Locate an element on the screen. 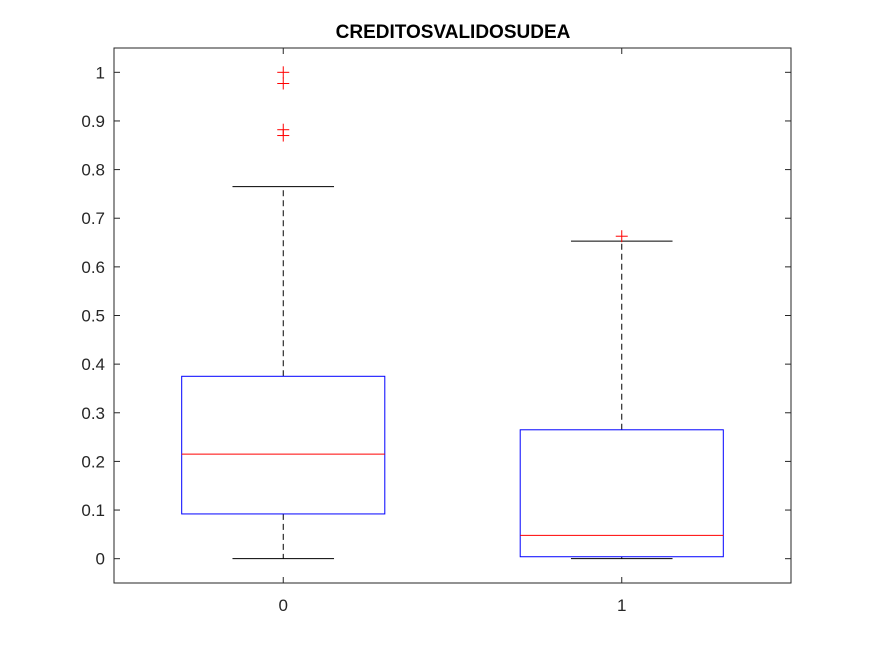 This screenshot has width=875, height=661. y-tick-label: 0.1 is located at coordinates (93, 510).